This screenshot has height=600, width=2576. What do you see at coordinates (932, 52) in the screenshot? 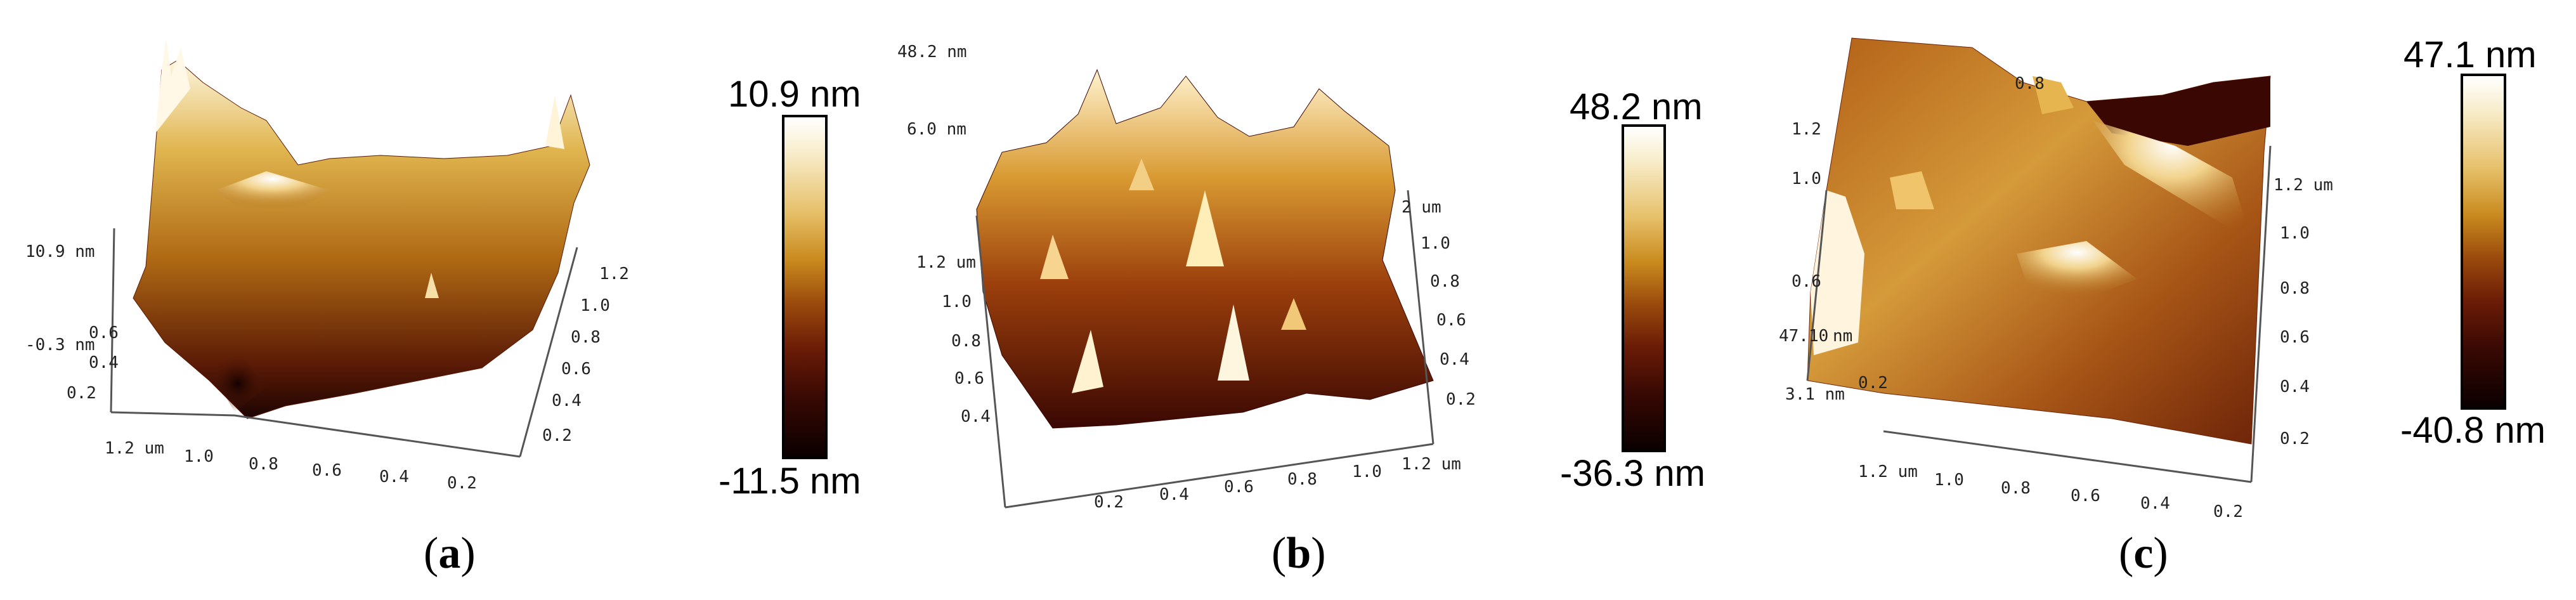
I see `z-label-max: 48.2 nm` at bounding box center [932, 52].